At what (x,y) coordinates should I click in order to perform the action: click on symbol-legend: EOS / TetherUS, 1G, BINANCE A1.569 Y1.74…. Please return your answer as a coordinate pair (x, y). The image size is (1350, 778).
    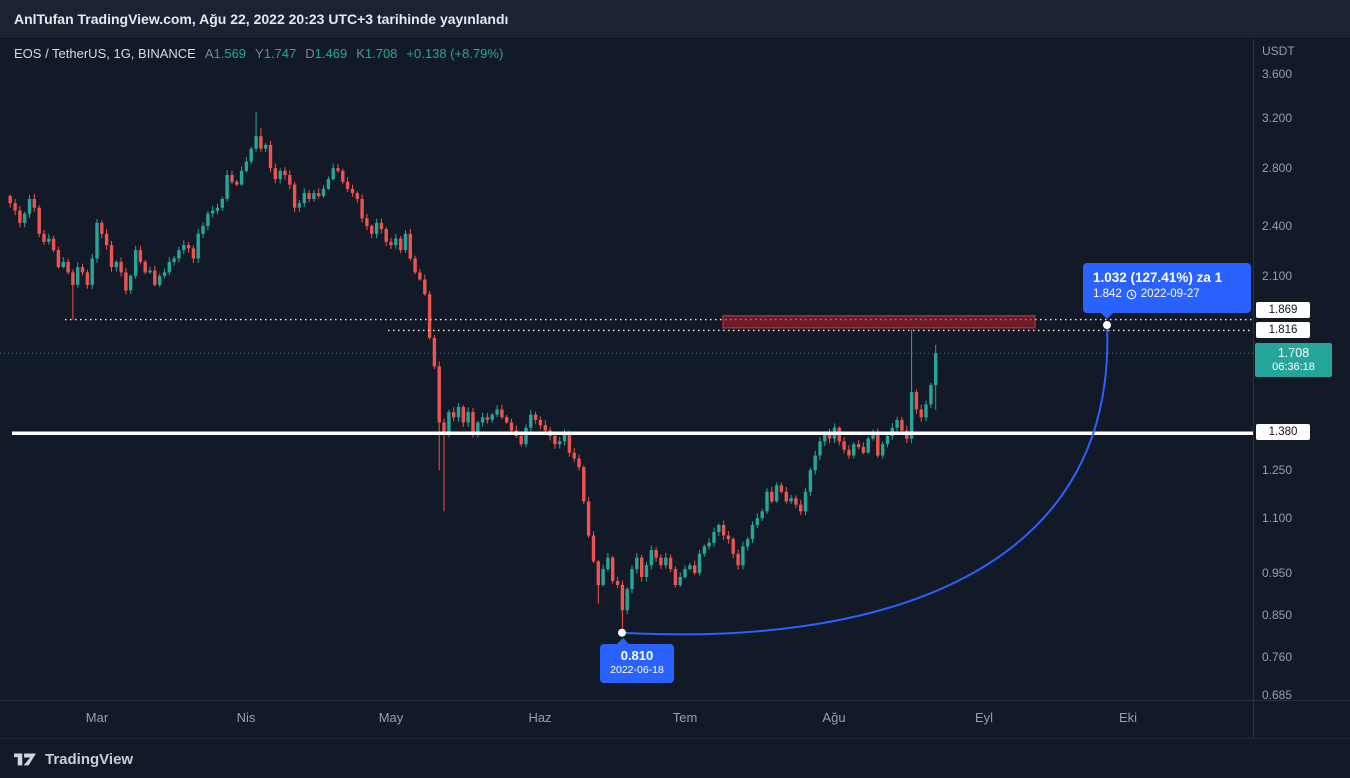
    Looking at the image, I should click on (258, 53).